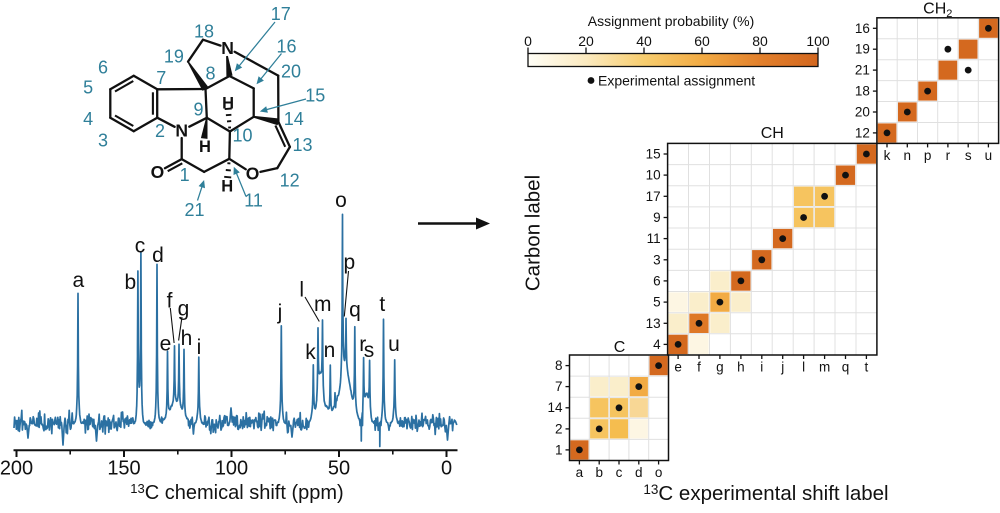  I want to click on svg-text: 60, so click(702, 41).